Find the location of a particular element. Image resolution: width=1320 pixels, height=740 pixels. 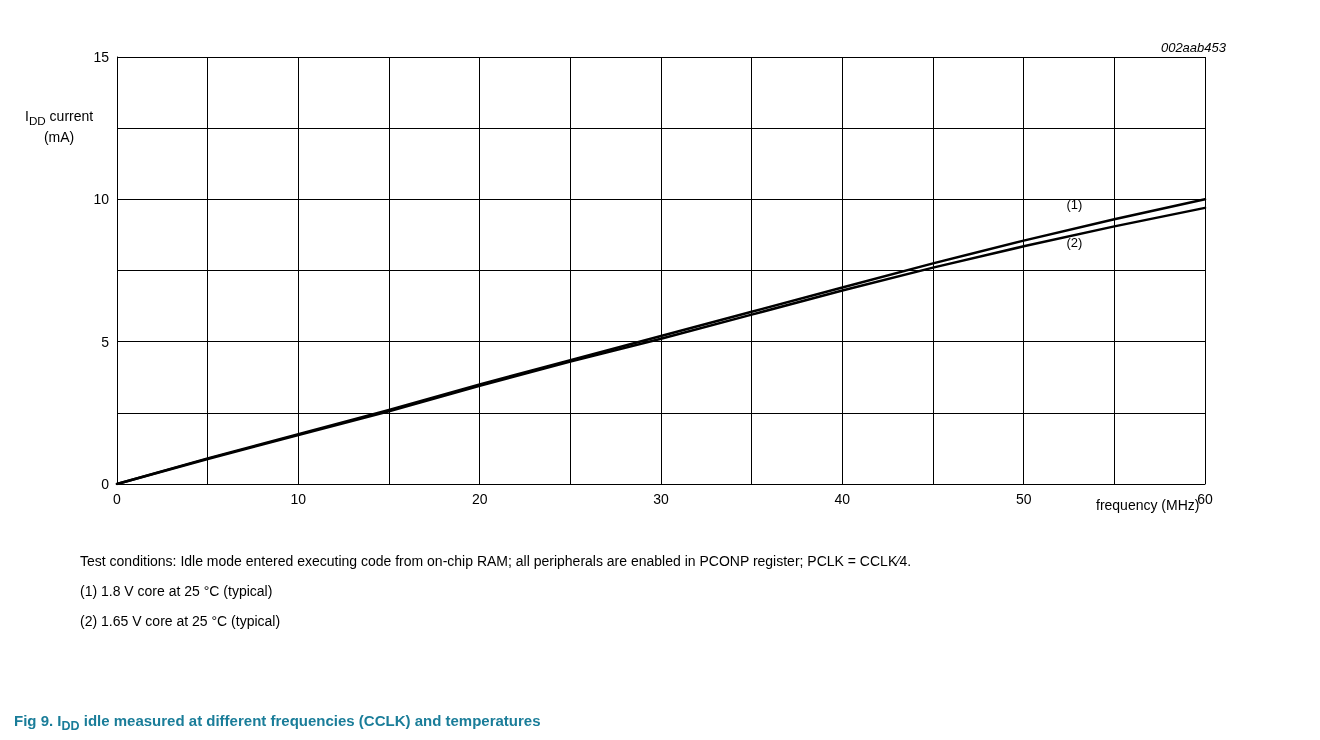

text: 002aab453 is located at coordinates (1193, 47).